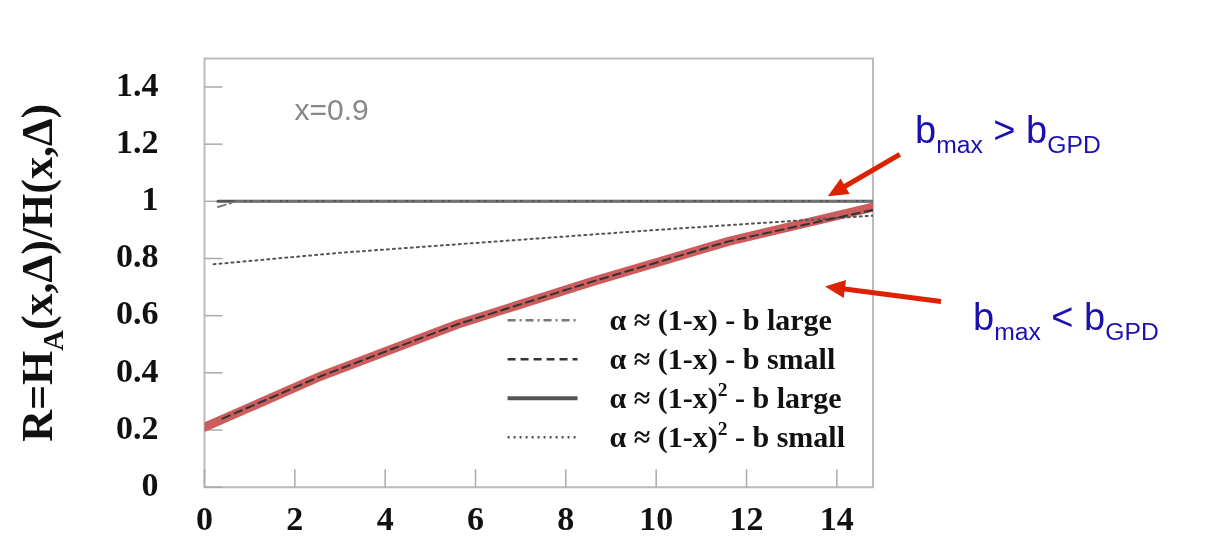 This screenshot has width=1212, height=556. Describe the element at coordinates (137, 141) in the screenshot. I see `y-tick-label: 1.2` at that location.